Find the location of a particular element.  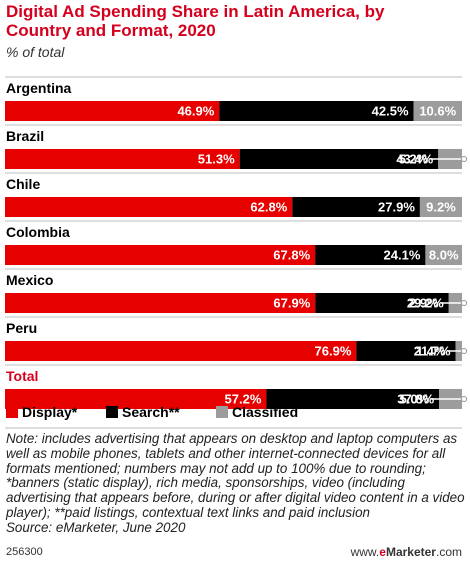

value-label-display-brazil: 51.3% is located at coordinates (216, 159).